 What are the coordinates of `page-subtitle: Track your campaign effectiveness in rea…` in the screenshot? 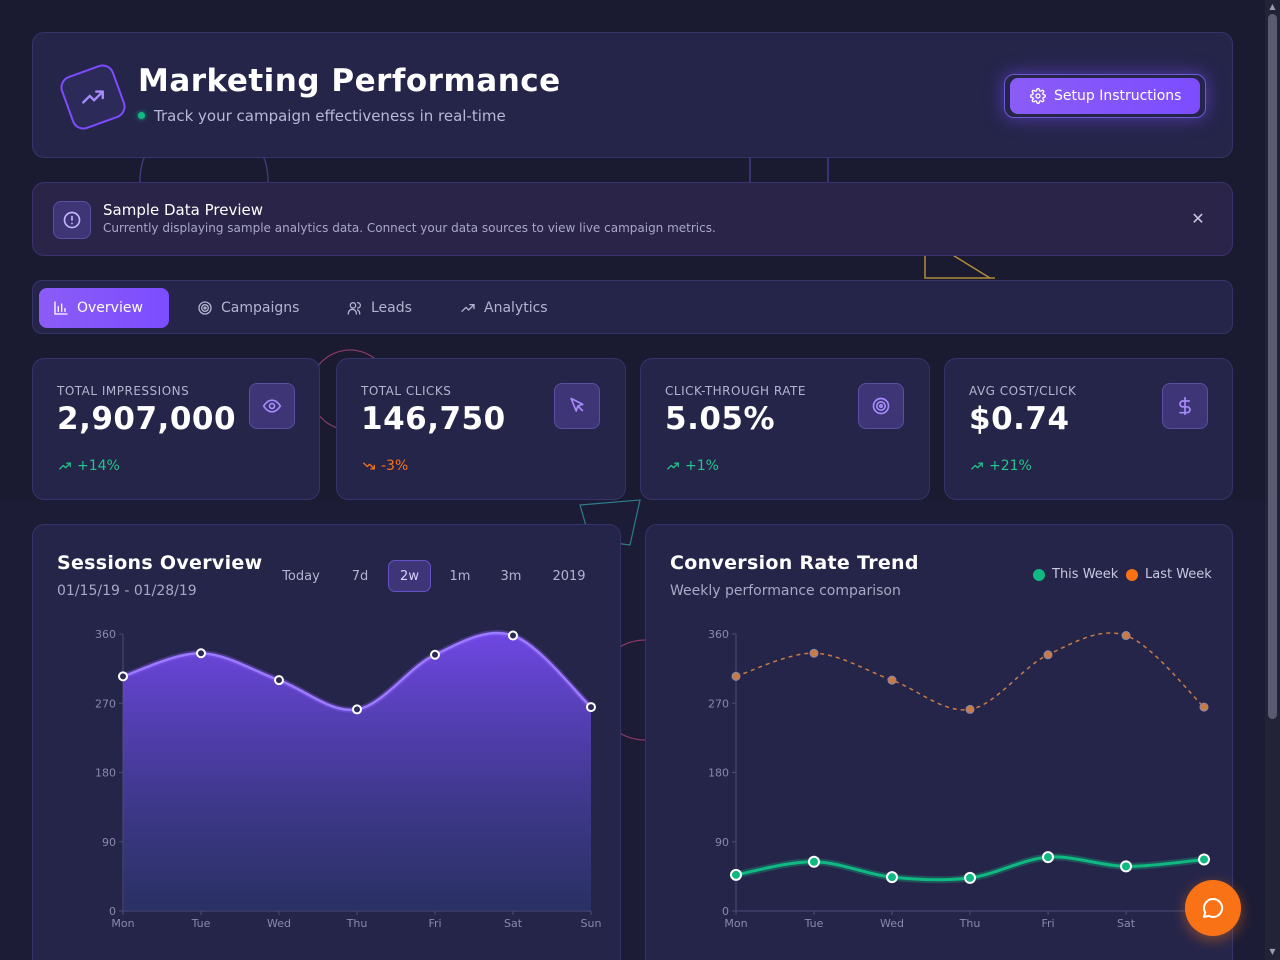 It's located at (330, 116).